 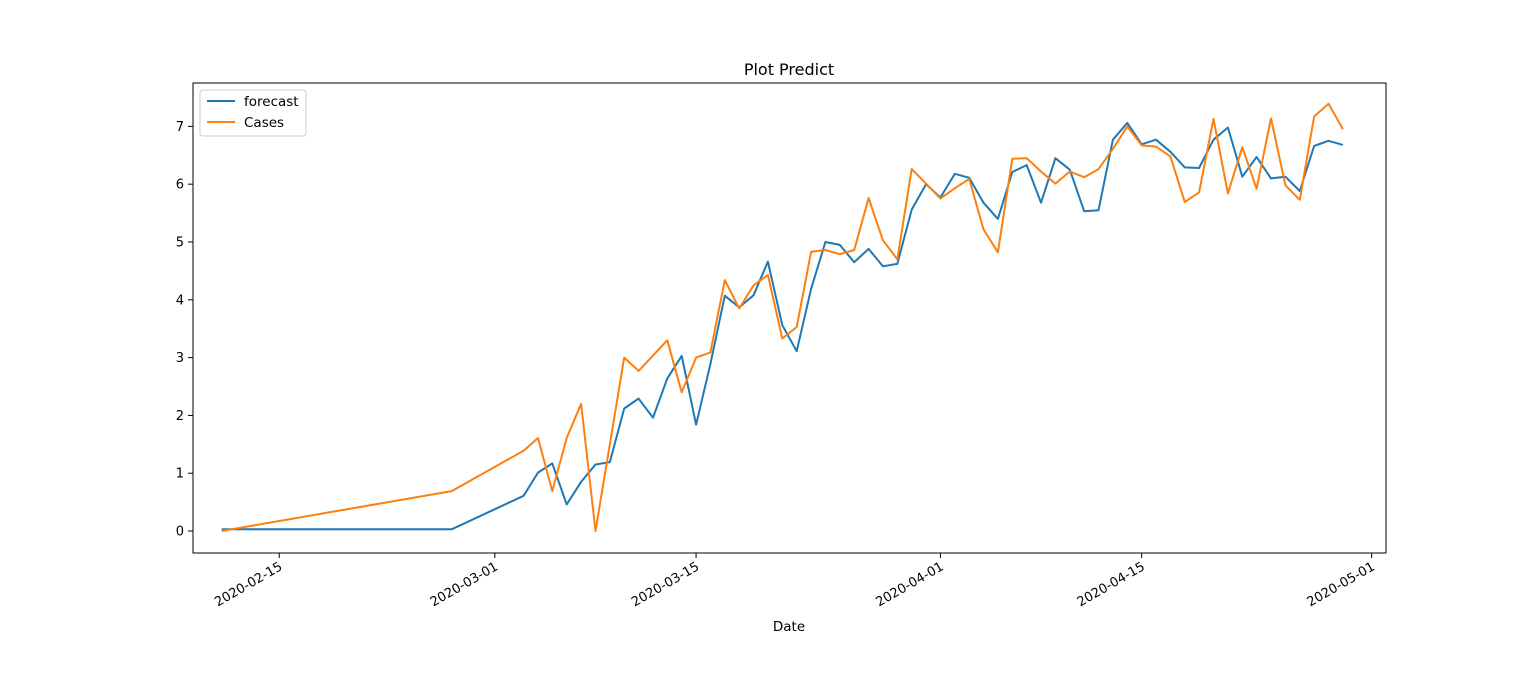 What do you see at coordinates (180, 185) in the screenshot?
I see `y-tick-label: 6` at bounding box center [180, 185].